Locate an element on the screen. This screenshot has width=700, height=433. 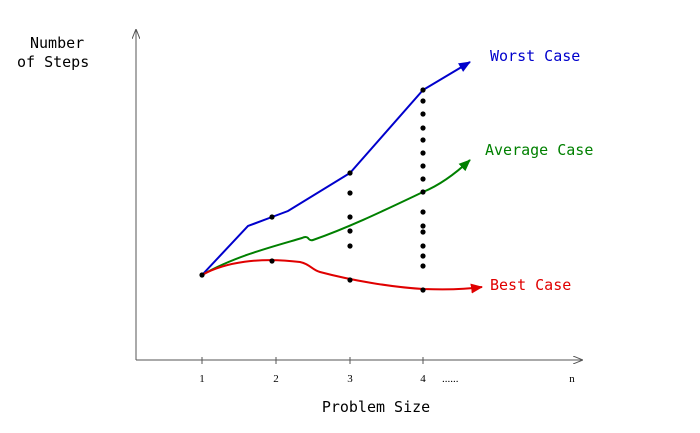
x-axis-label: Problem Size is located at coordinates (376, 407).